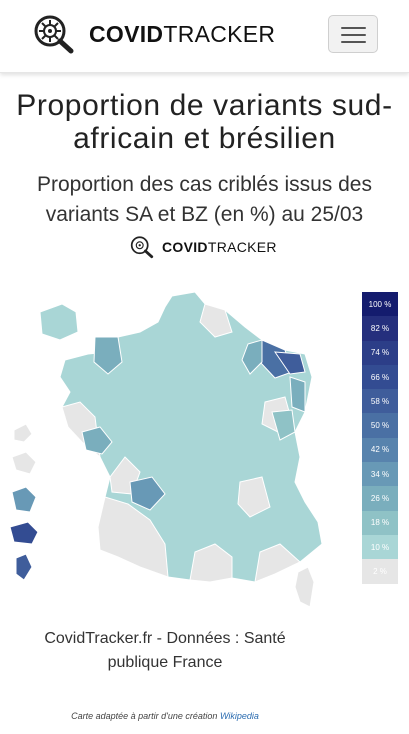 This screenshot has height=734, width=409. What do you see at coordinates (380, 450) in the screenshot?
I see `legend-item: 42 %` at bounding box center [380, 450].